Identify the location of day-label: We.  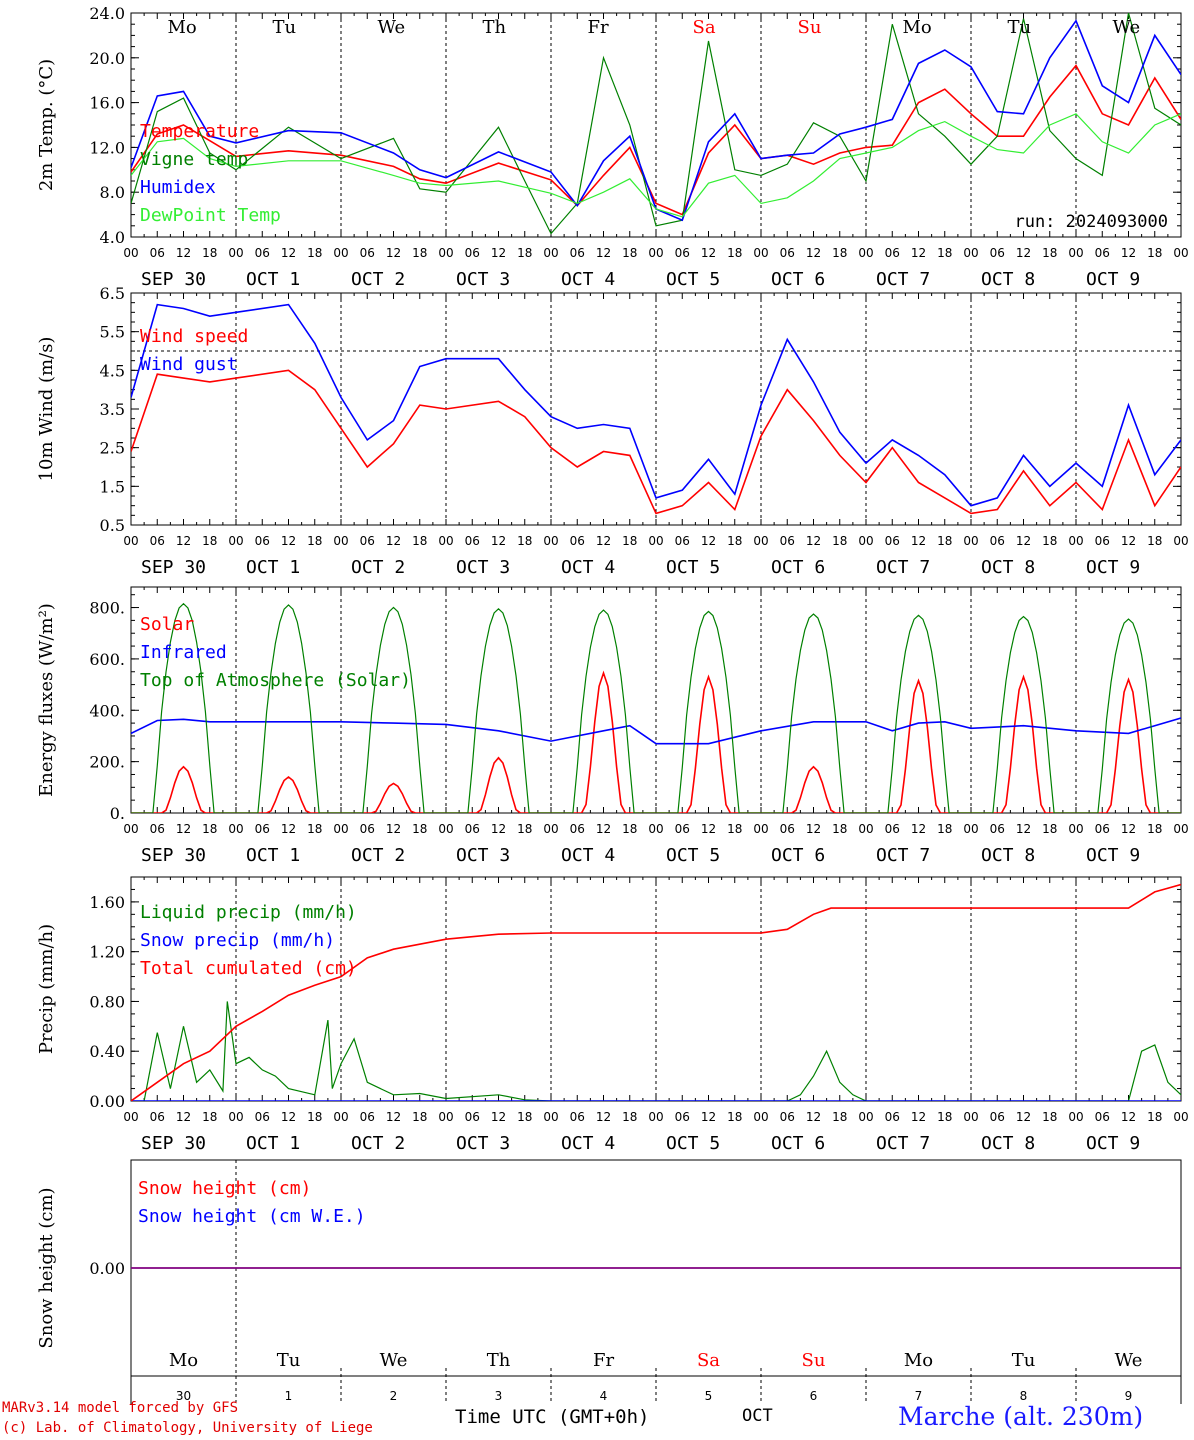
(394, 1360).